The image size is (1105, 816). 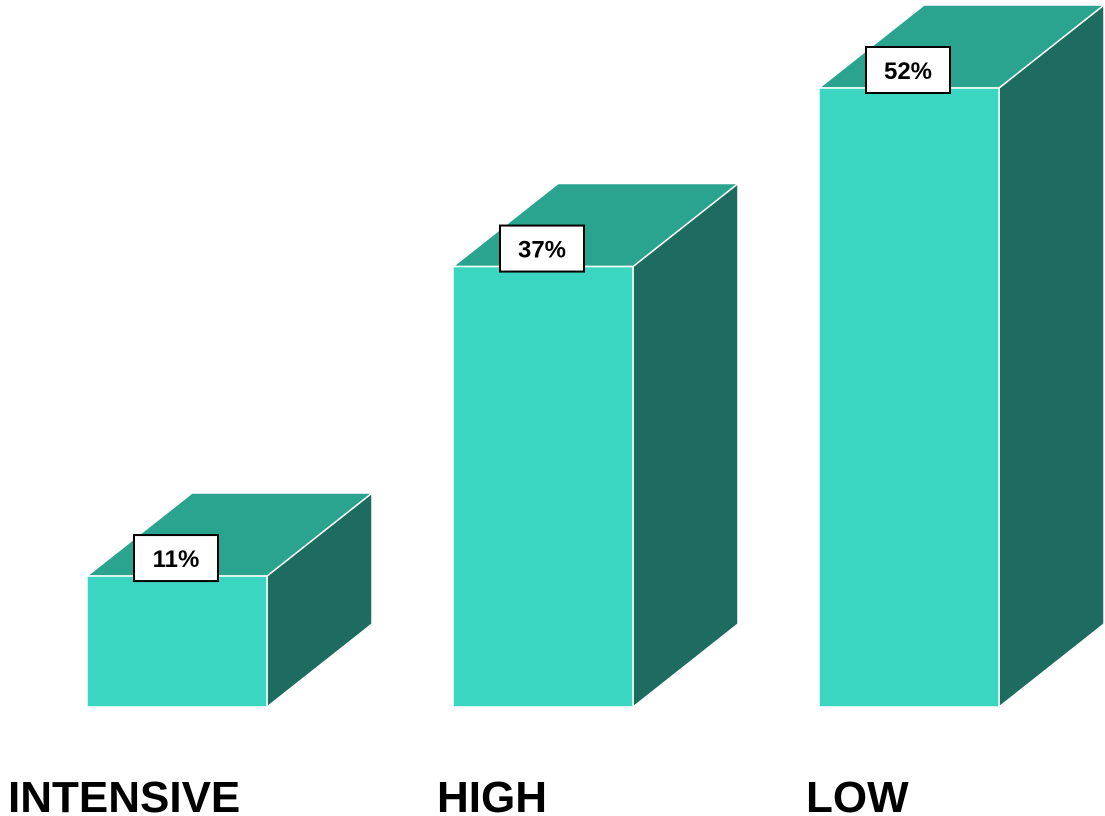 I want to click on category-label-low: LOW, so click(x=857, y=794).